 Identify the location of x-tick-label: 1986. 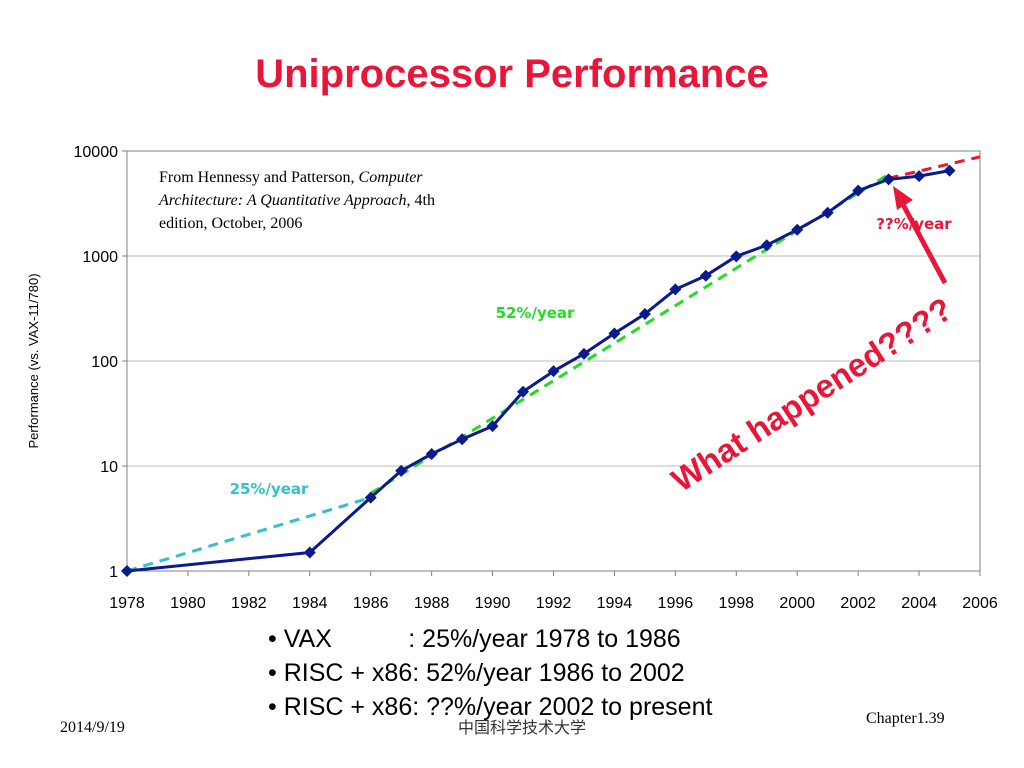
(371, 603).